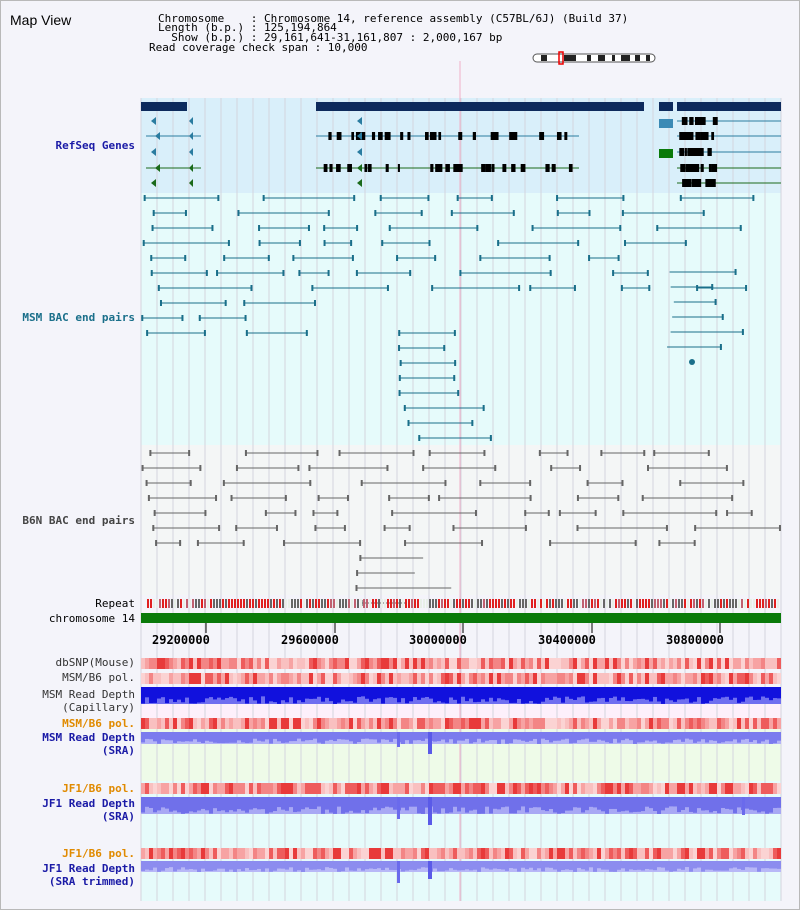 The height and width of the screenshot is (910, 800). I want to click on depth-spike, so click(398, 739).